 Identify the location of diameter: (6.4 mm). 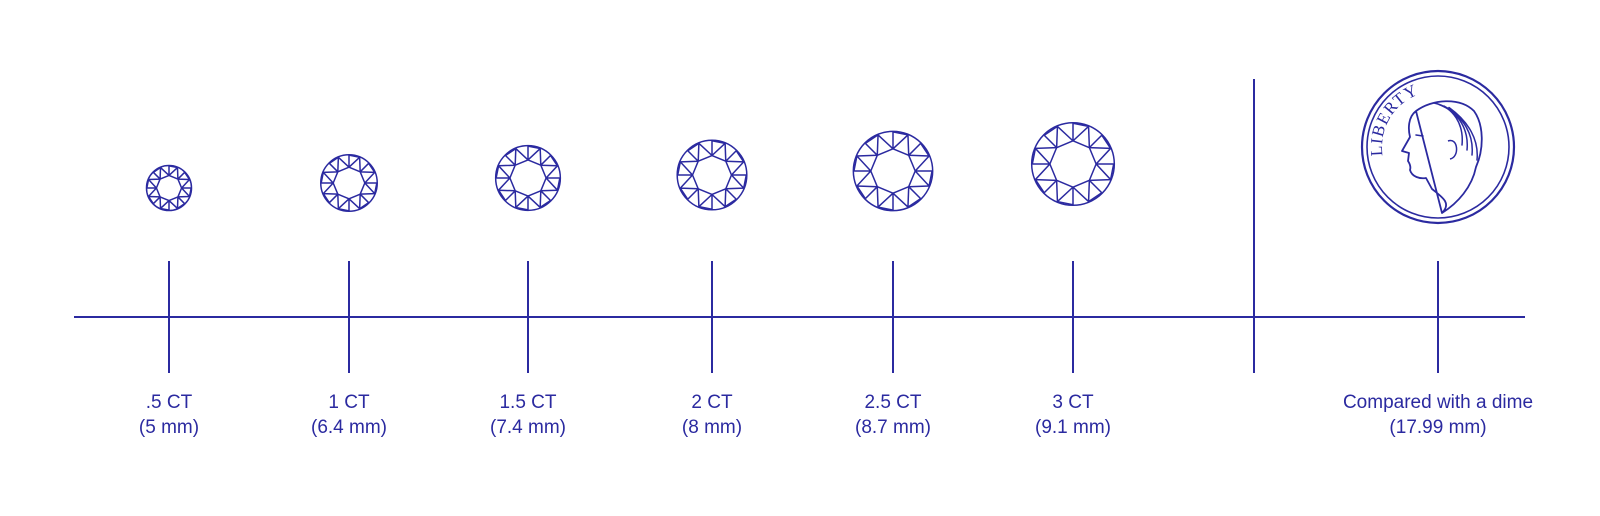
(349, 427).